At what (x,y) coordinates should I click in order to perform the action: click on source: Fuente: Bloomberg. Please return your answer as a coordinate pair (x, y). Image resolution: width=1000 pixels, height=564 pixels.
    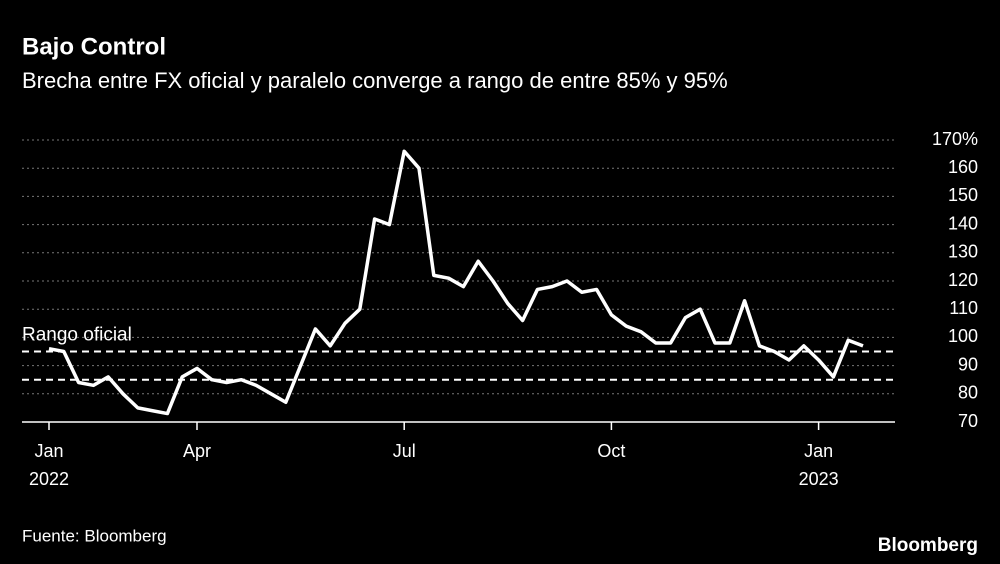
    Looking at the image, I should click on (94, 535).